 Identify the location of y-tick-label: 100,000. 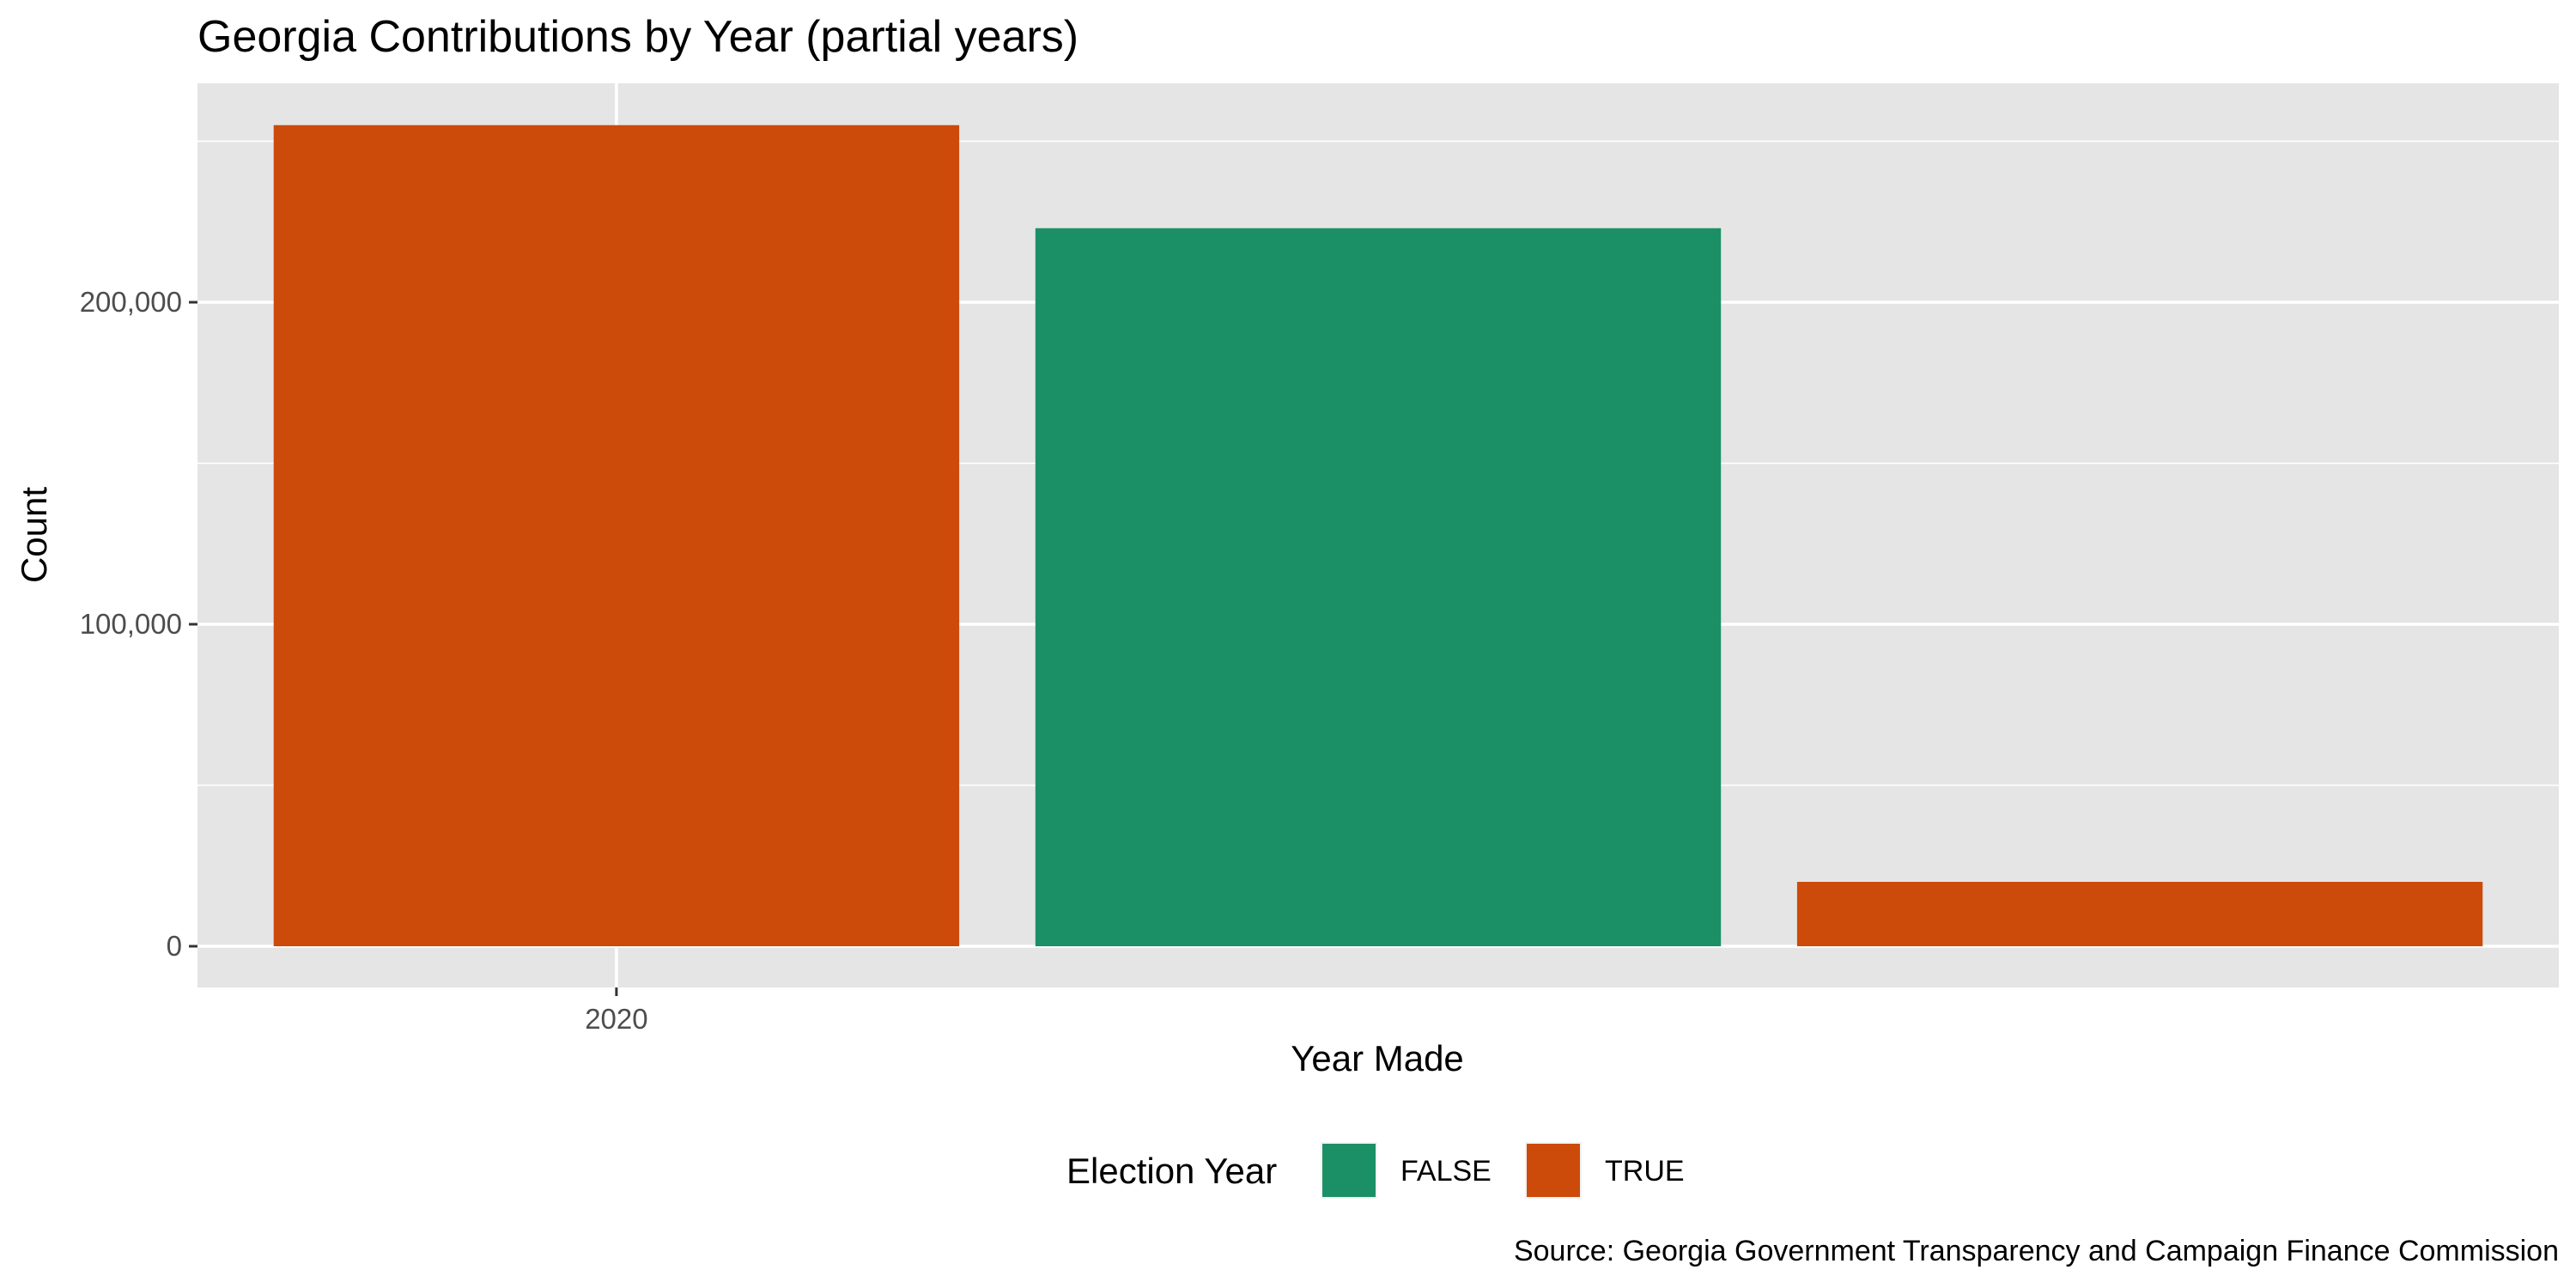
(131, 624).